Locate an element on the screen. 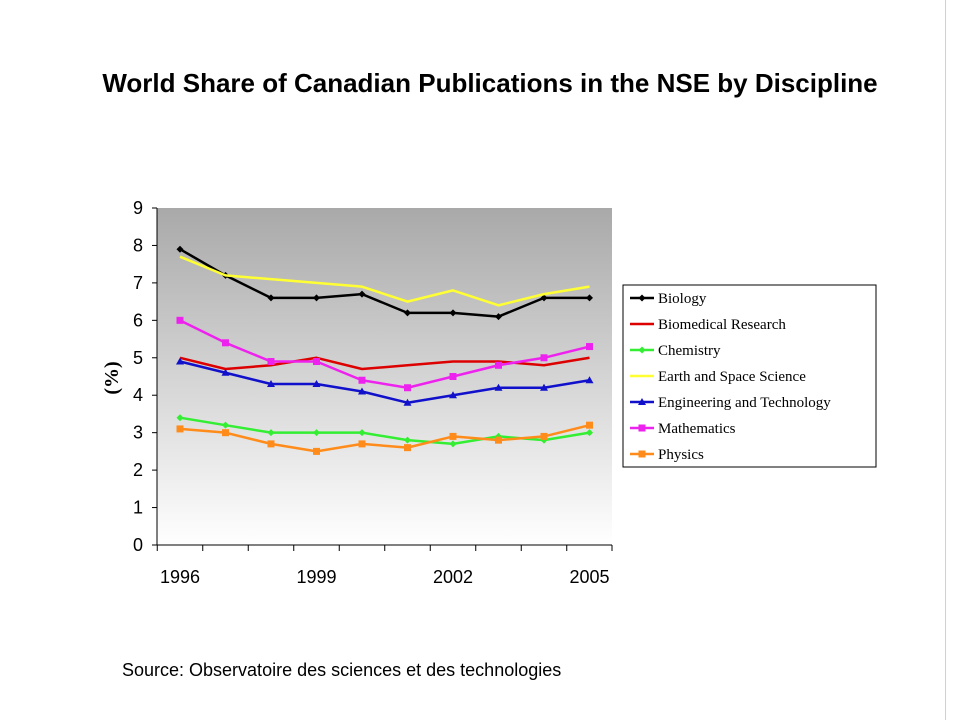 The image size is (960, 720). legend-item-earth-and-space-science: Earth and Space Science is located at coordinates (718, 377).